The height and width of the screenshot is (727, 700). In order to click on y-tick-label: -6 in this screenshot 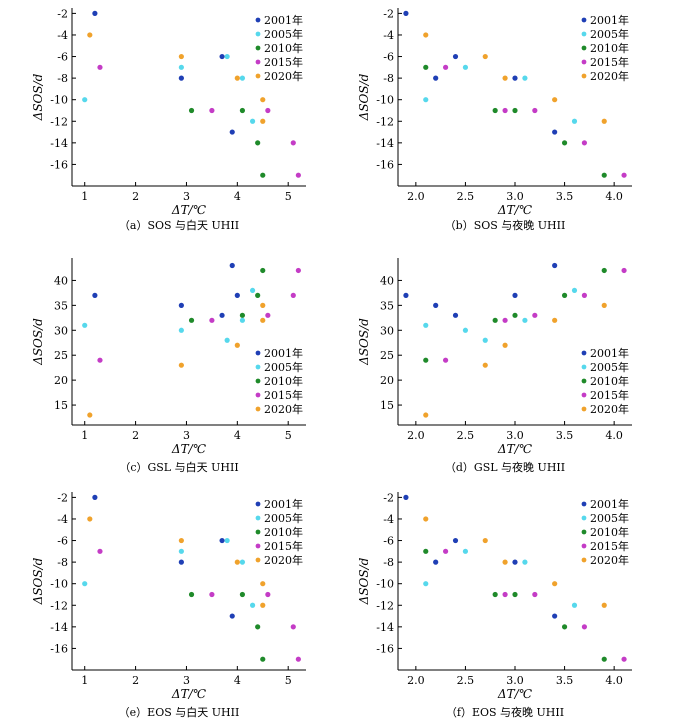, I will do `click(62, 57)`.